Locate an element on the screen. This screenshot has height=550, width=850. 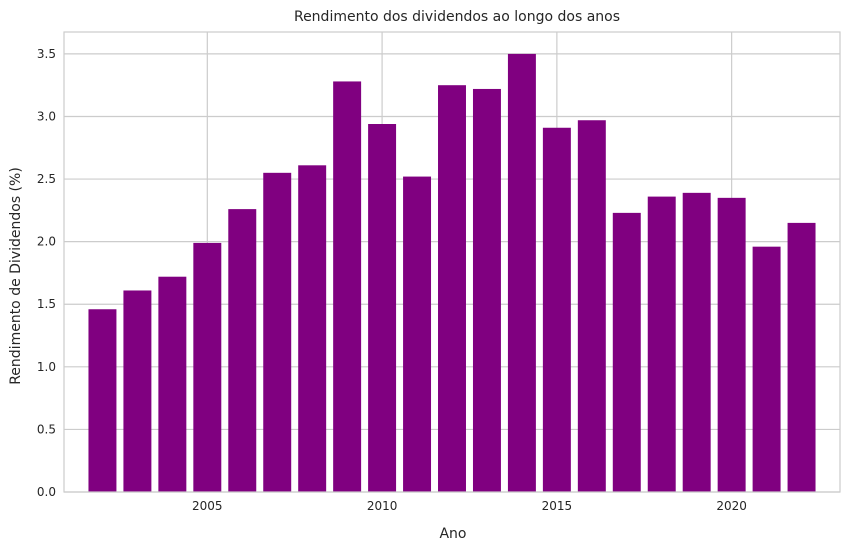
y-tick-label: 2.5 is located at coordinates (46, 179).